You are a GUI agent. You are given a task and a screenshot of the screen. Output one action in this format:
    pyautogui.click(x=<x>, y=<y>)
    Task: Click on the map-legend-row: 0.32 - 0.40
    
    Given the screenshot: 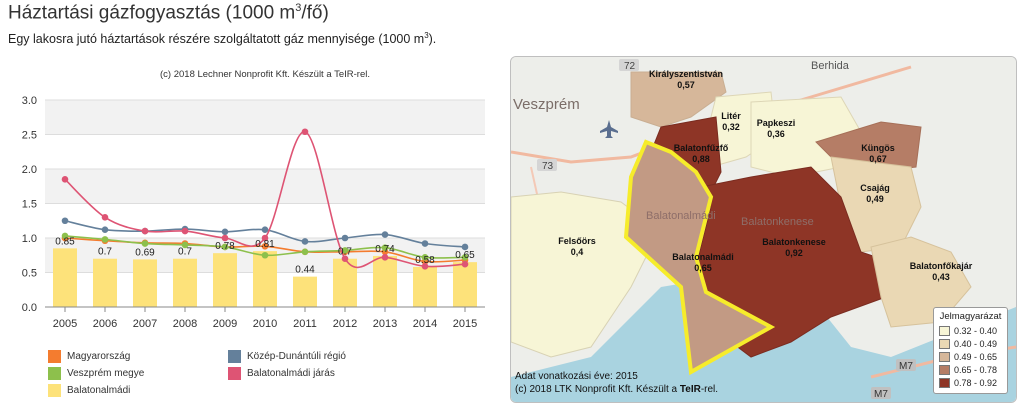 What is the action you would take?
    pyautogui.click(x=970, y=330)
    